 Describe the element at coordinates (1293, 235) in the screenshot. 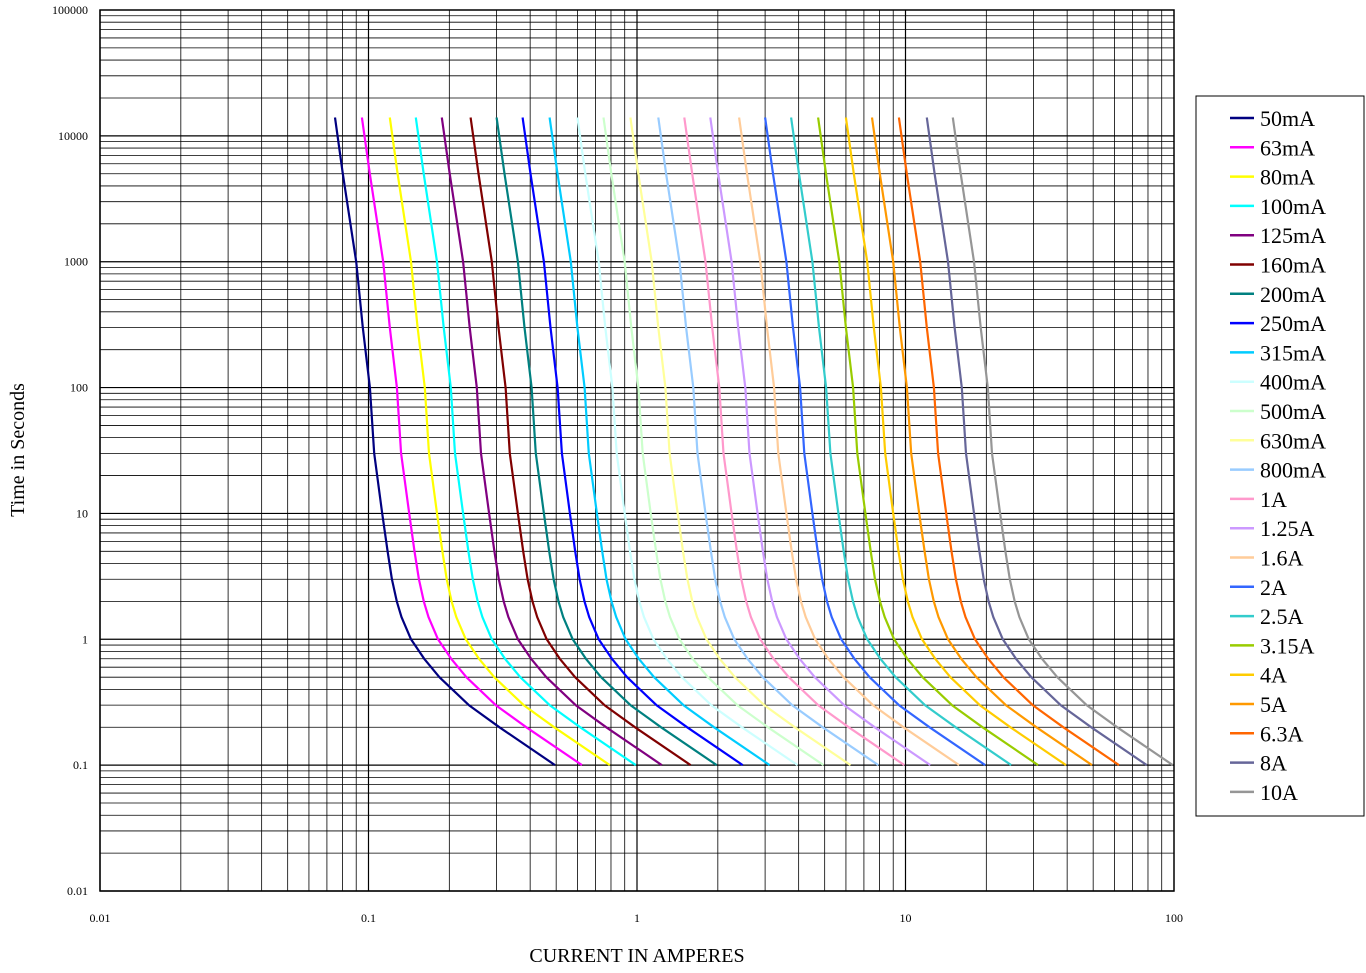

I see `legend-label: 125mA` at that location.